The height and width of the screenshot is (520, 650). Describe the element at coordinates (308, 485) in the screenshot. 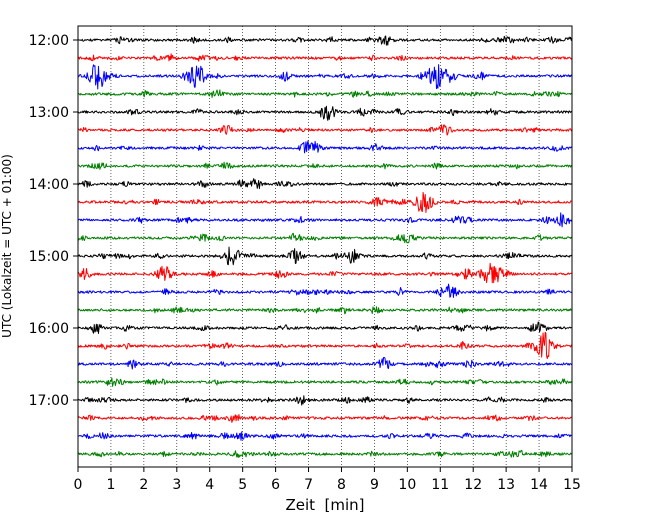

I see `x-tick-label: 7` at that location.